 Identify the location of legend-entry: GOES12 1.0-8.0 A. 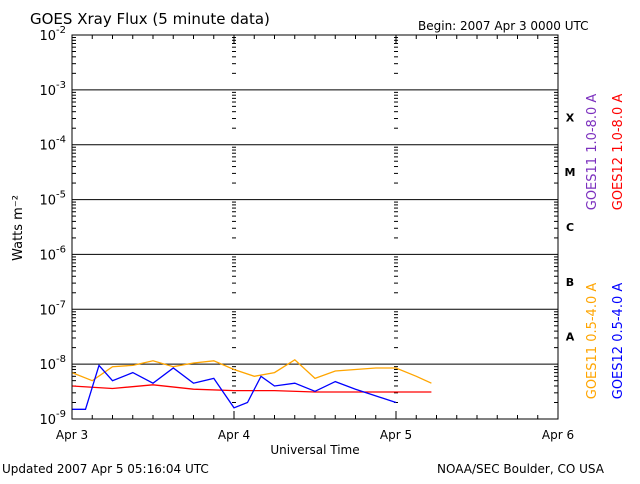
(618, 152).